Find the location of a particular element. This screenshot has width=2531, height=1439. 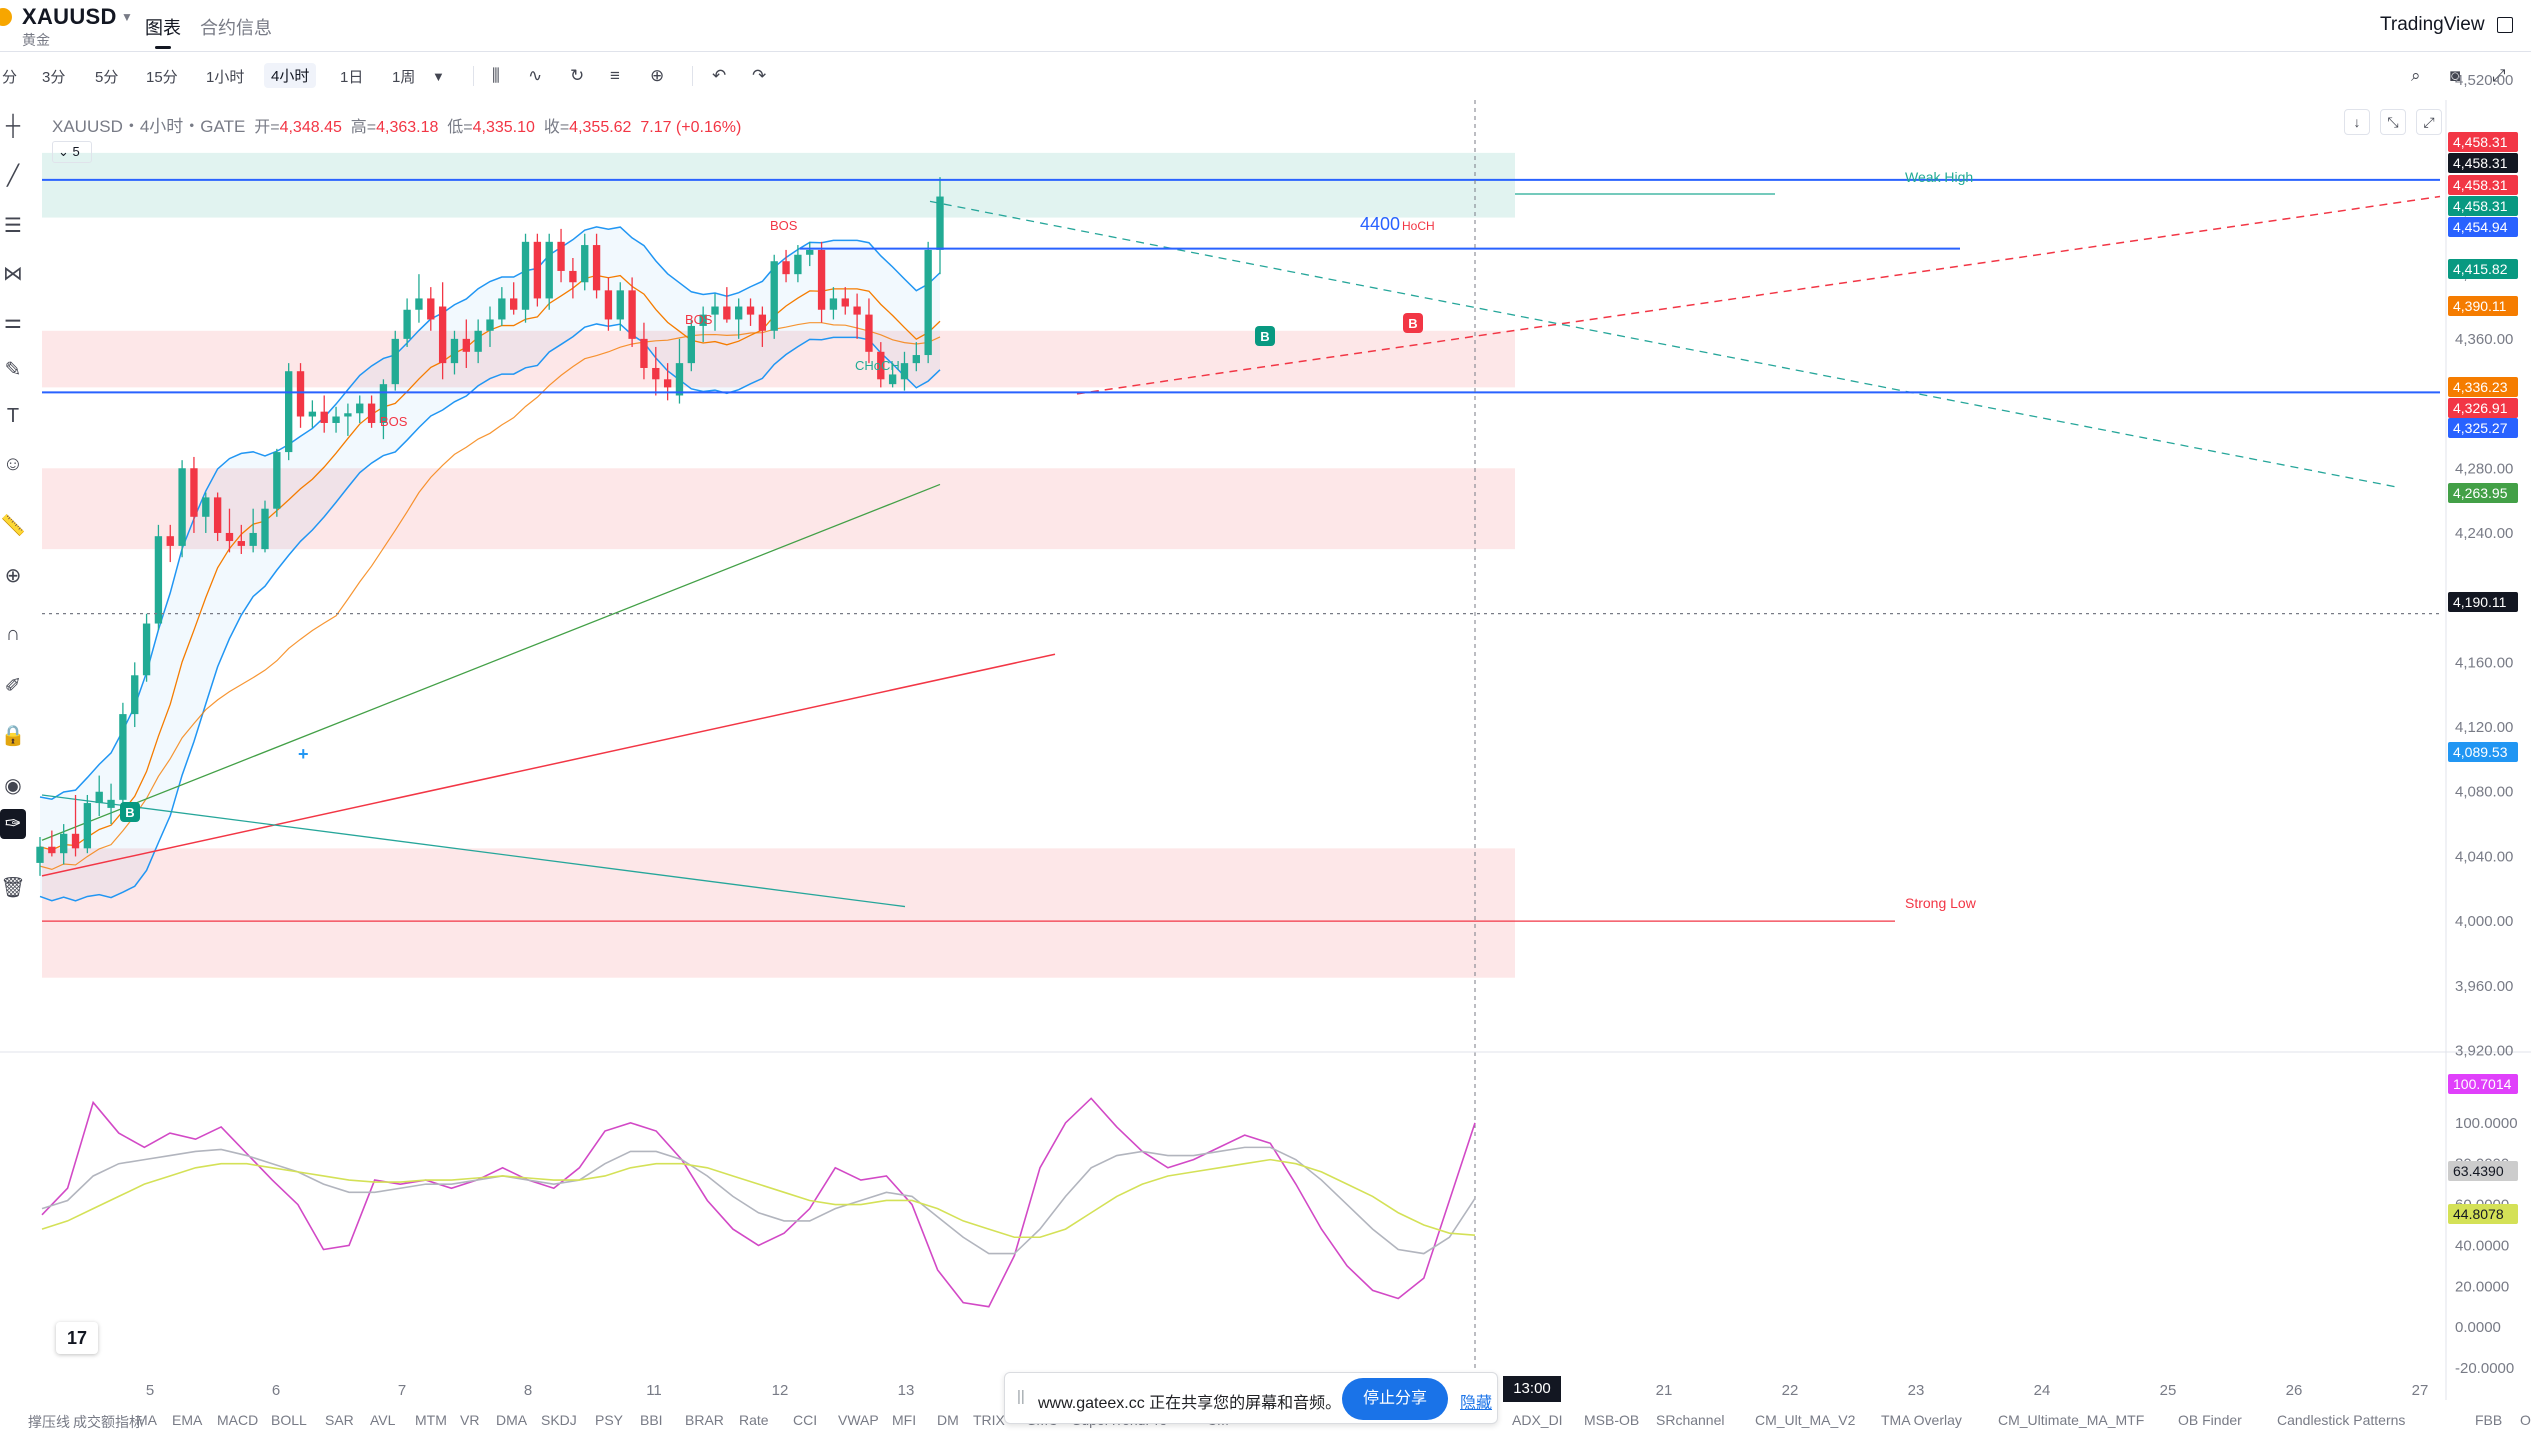

time-tick-label: 7 is located at coordinates (402, 1390).